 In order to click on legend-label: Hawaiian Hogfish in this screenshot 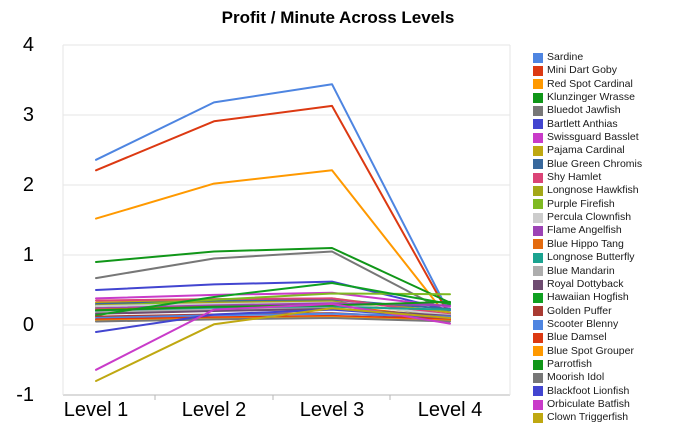, I will do `click(588, 297)`.